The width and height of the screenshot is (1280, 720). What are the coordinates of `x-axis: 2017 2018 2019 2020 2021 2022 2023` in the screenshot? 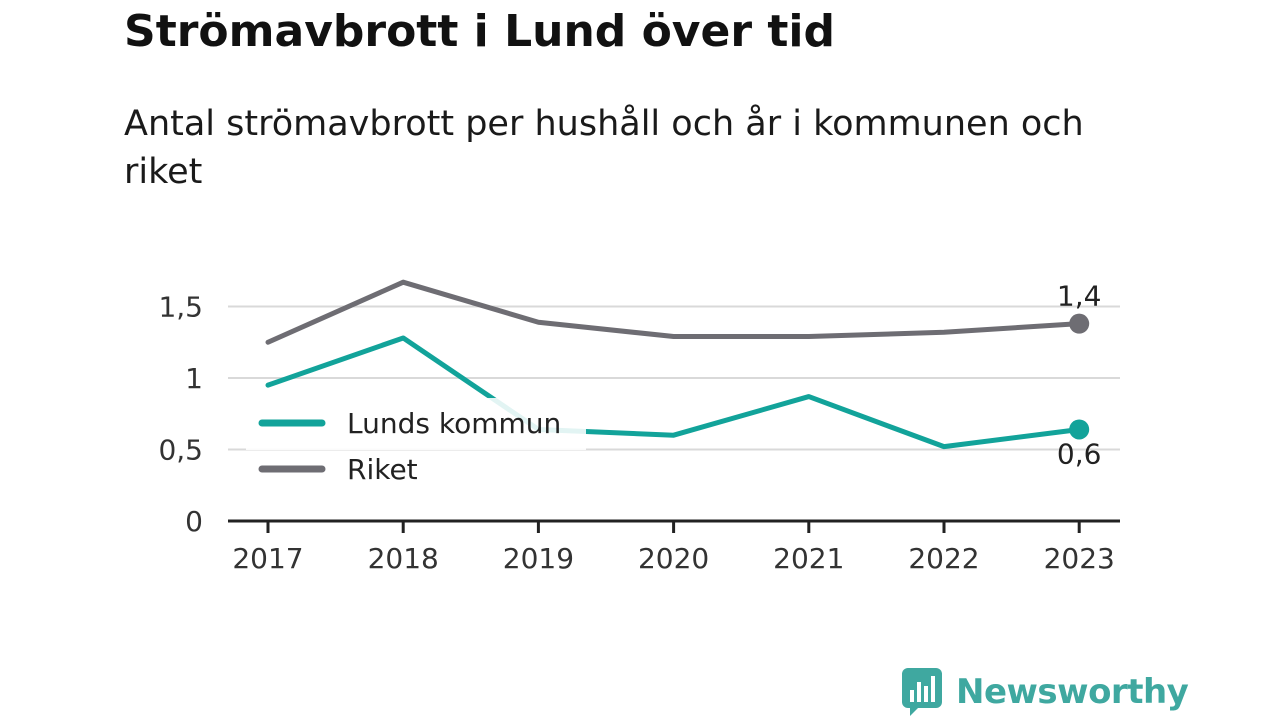 It's located at (674, 547).